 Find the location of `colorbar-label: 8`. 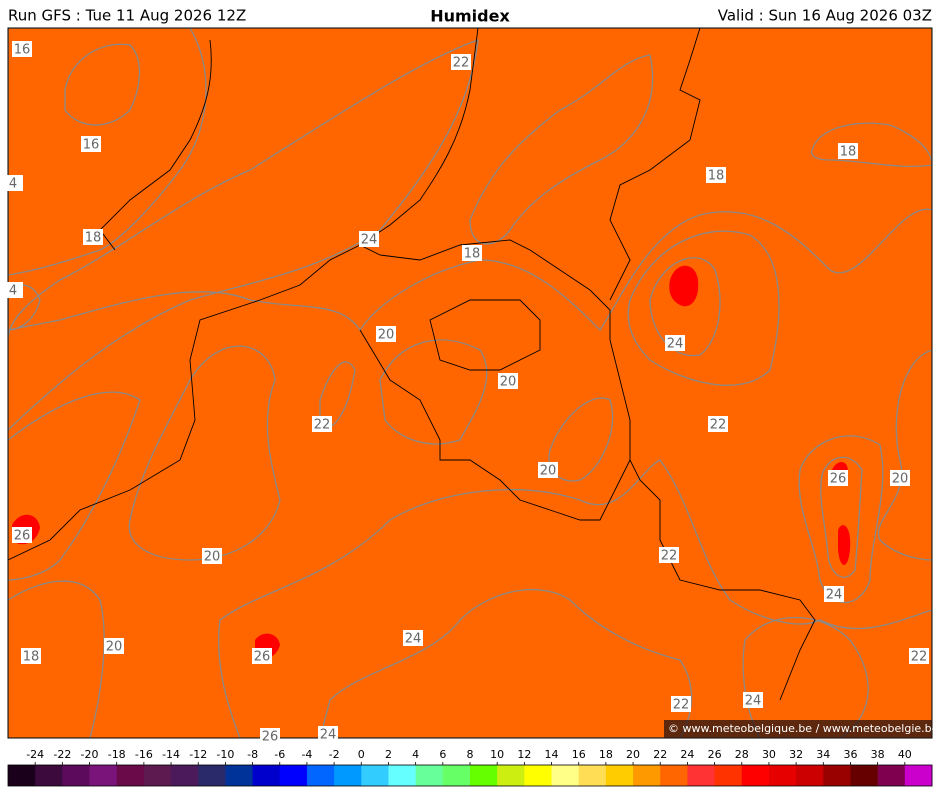

colorbar-label: 8 is located at coordinates (470, 754).